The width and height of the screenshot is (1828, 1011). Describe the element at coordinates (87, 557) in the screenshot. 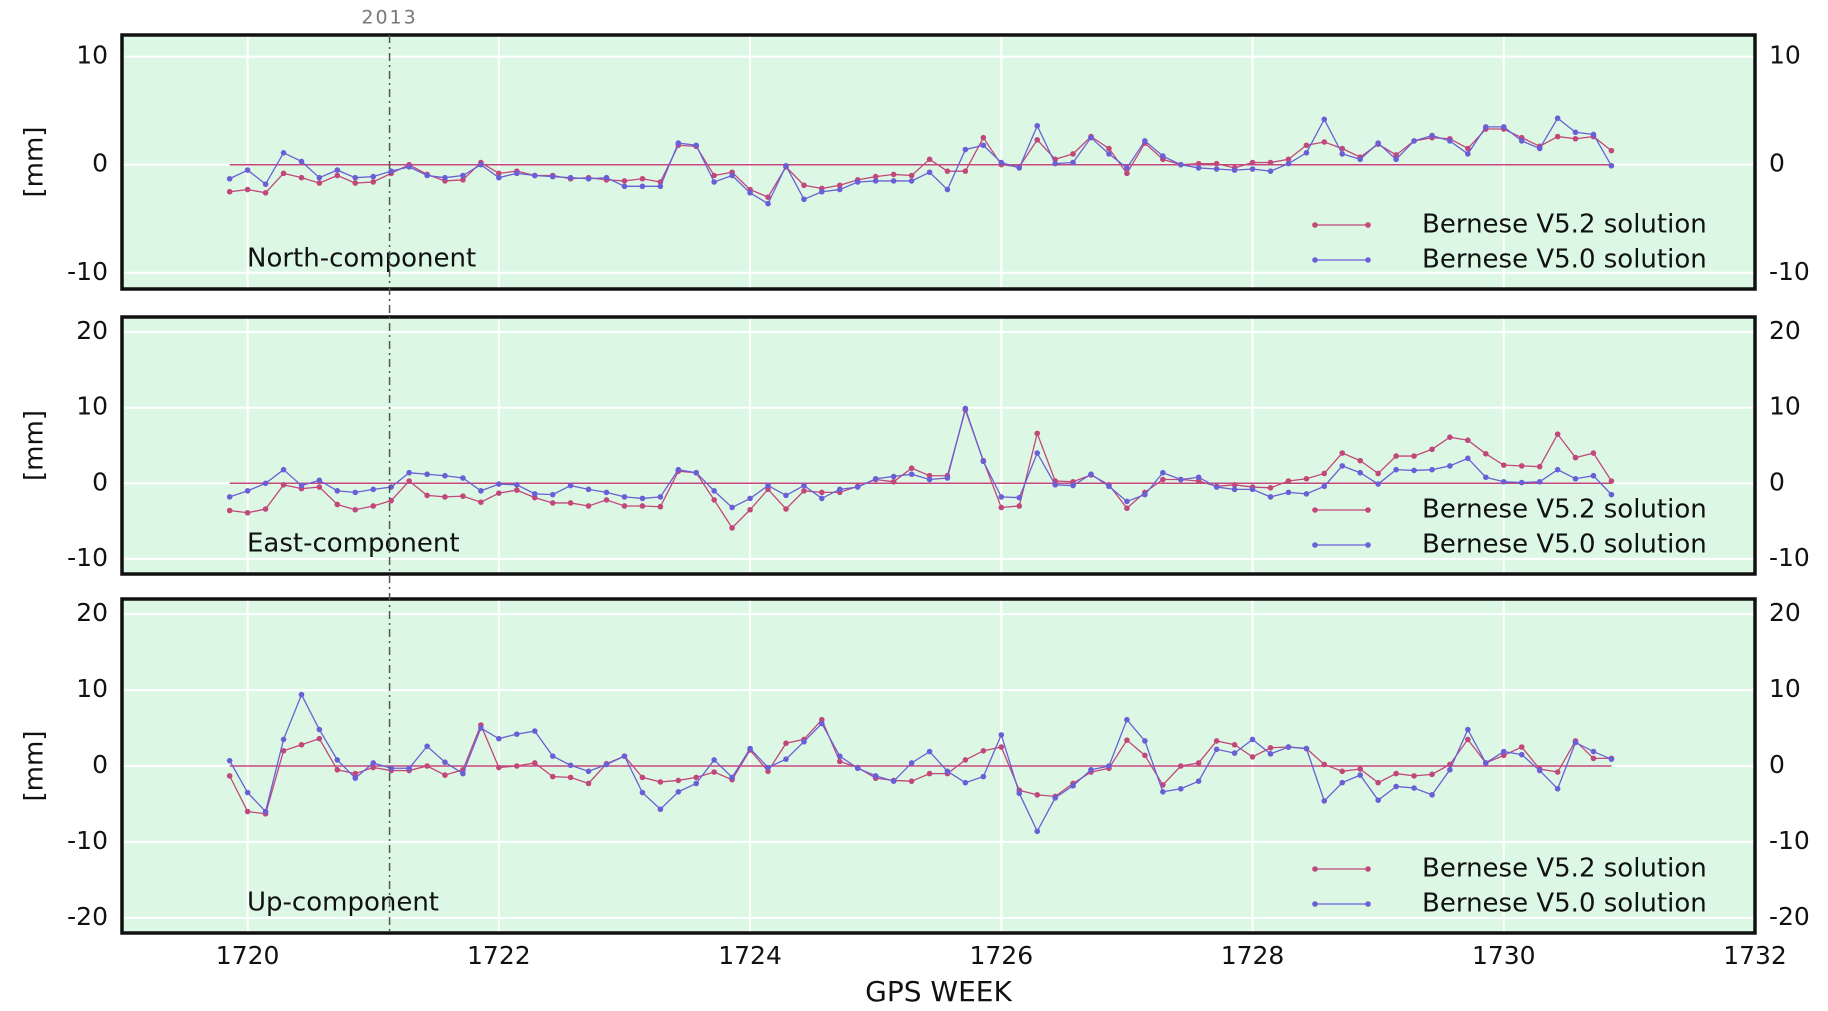

I see `y-tick-label: -10` at that location.